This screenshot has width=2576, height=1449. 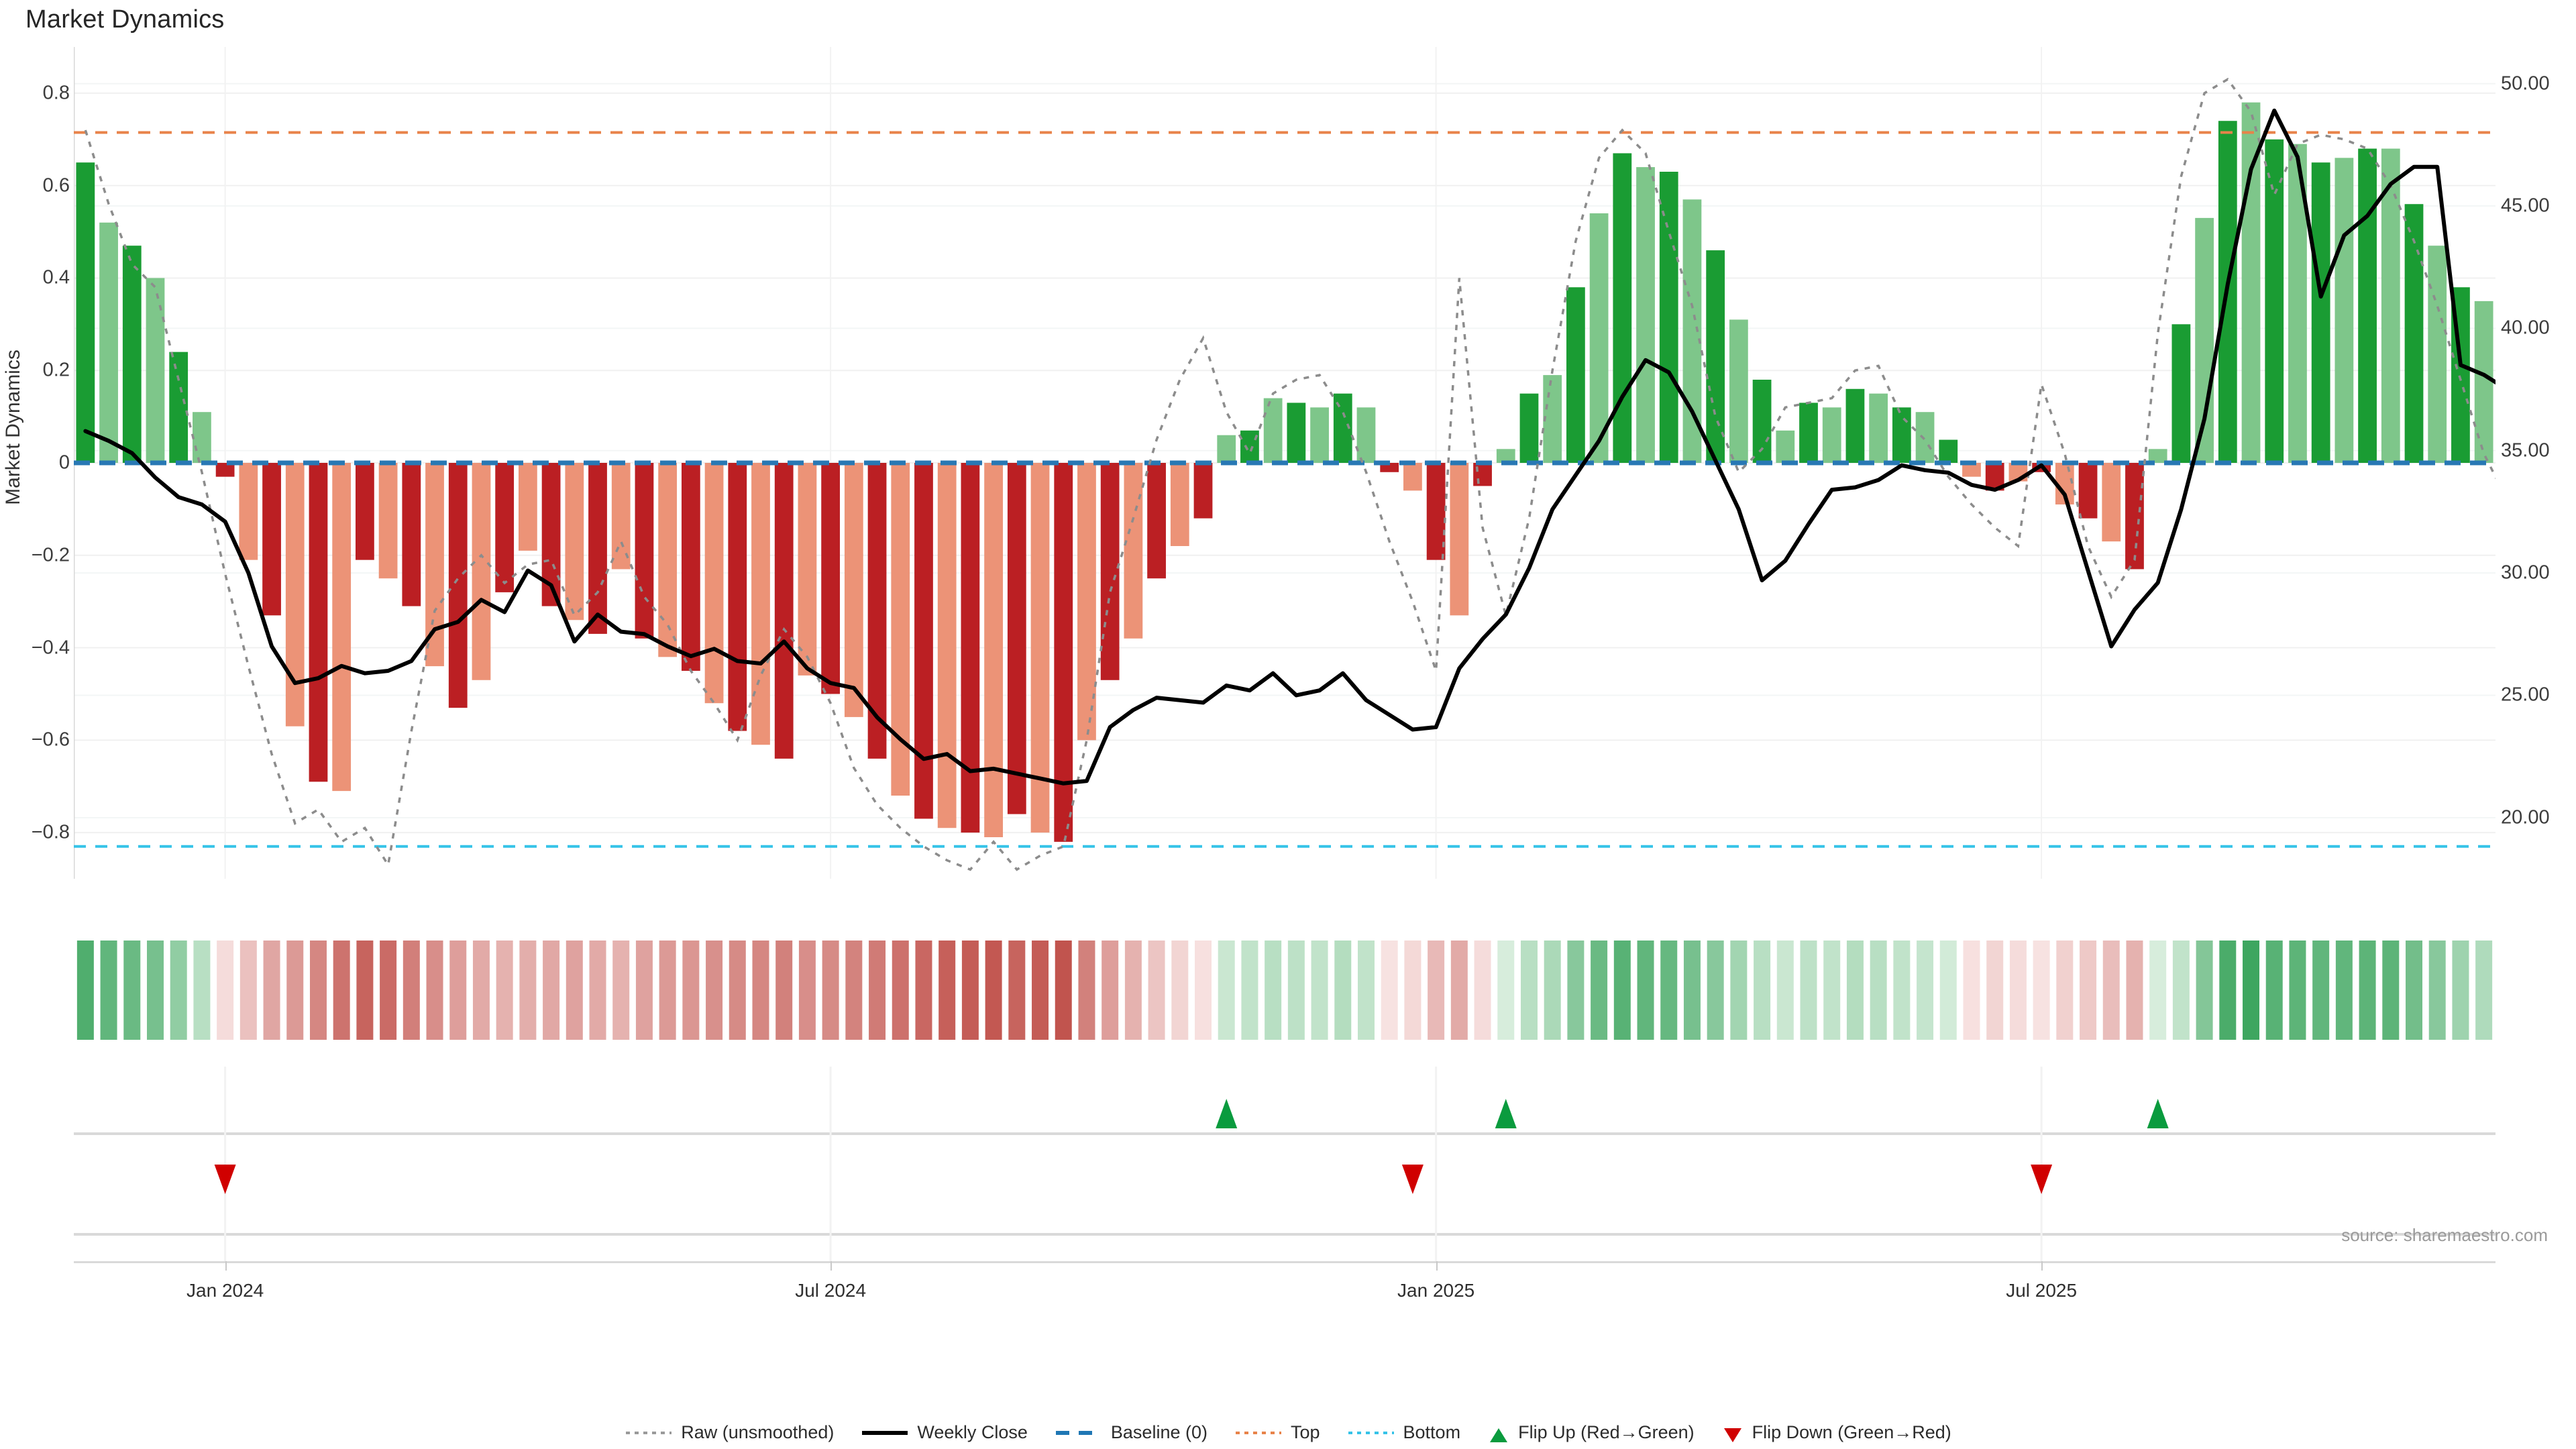 I want to click on left-axis-tick: −0.4, so click(x=50, y=648).